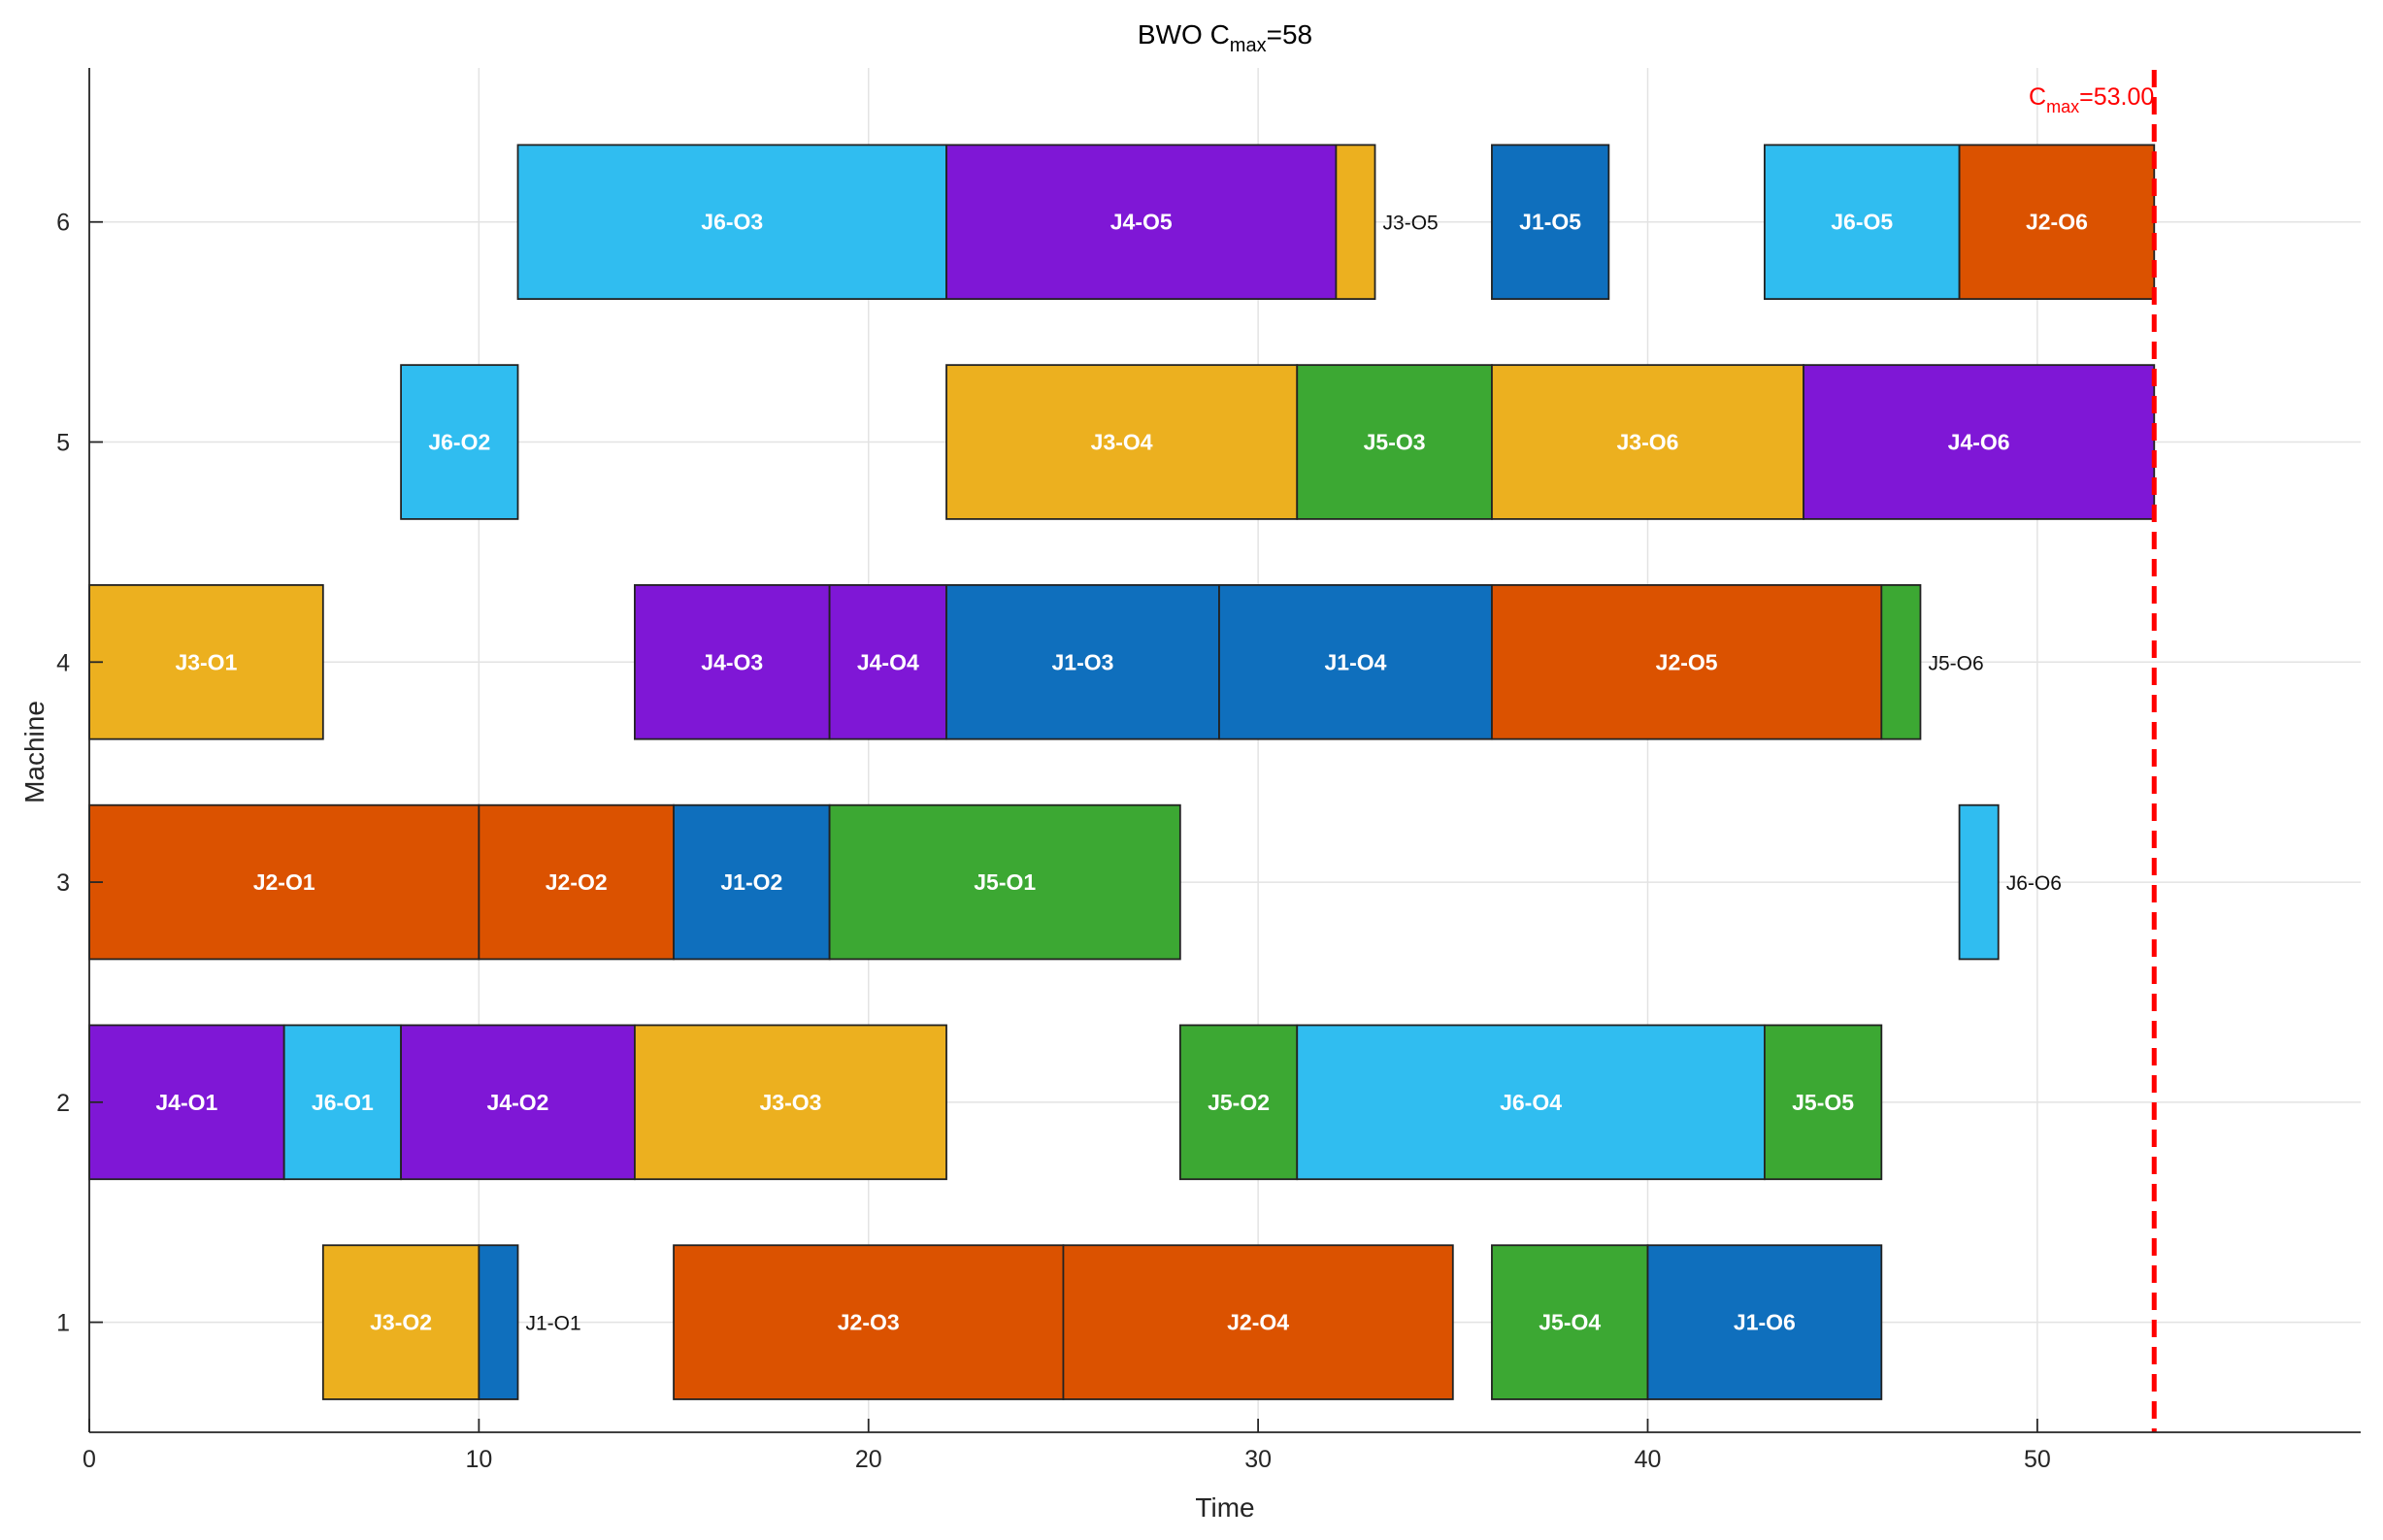 The width and height of the screenshot is (2383, 1540). I want to click on operation-bar-j6-o6, so click(1979, 882).